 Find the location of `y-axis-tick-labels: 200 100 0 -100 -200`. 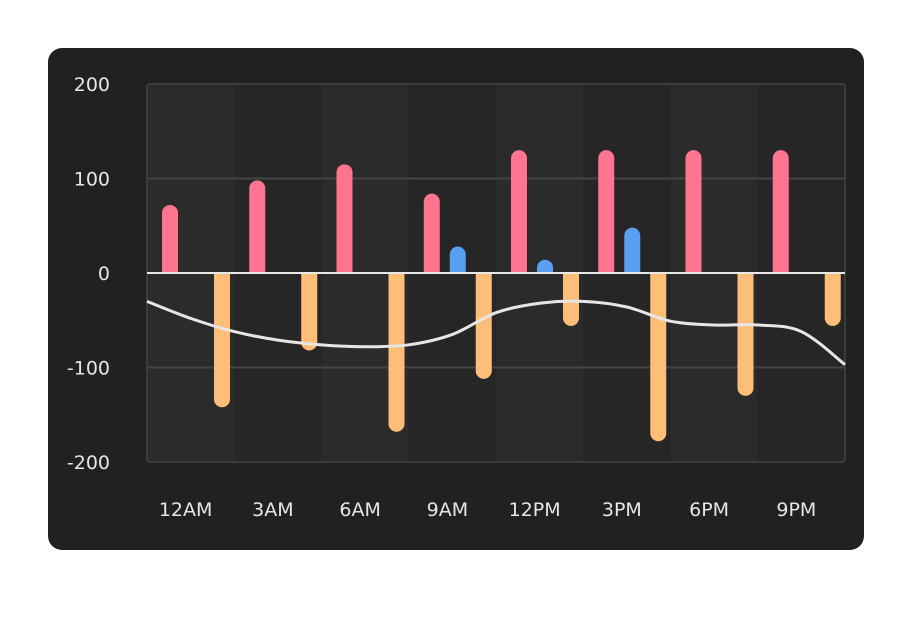

y-axis-tick-labels: 200 100 0 -100 -200 is located at coordinates (88, 274).